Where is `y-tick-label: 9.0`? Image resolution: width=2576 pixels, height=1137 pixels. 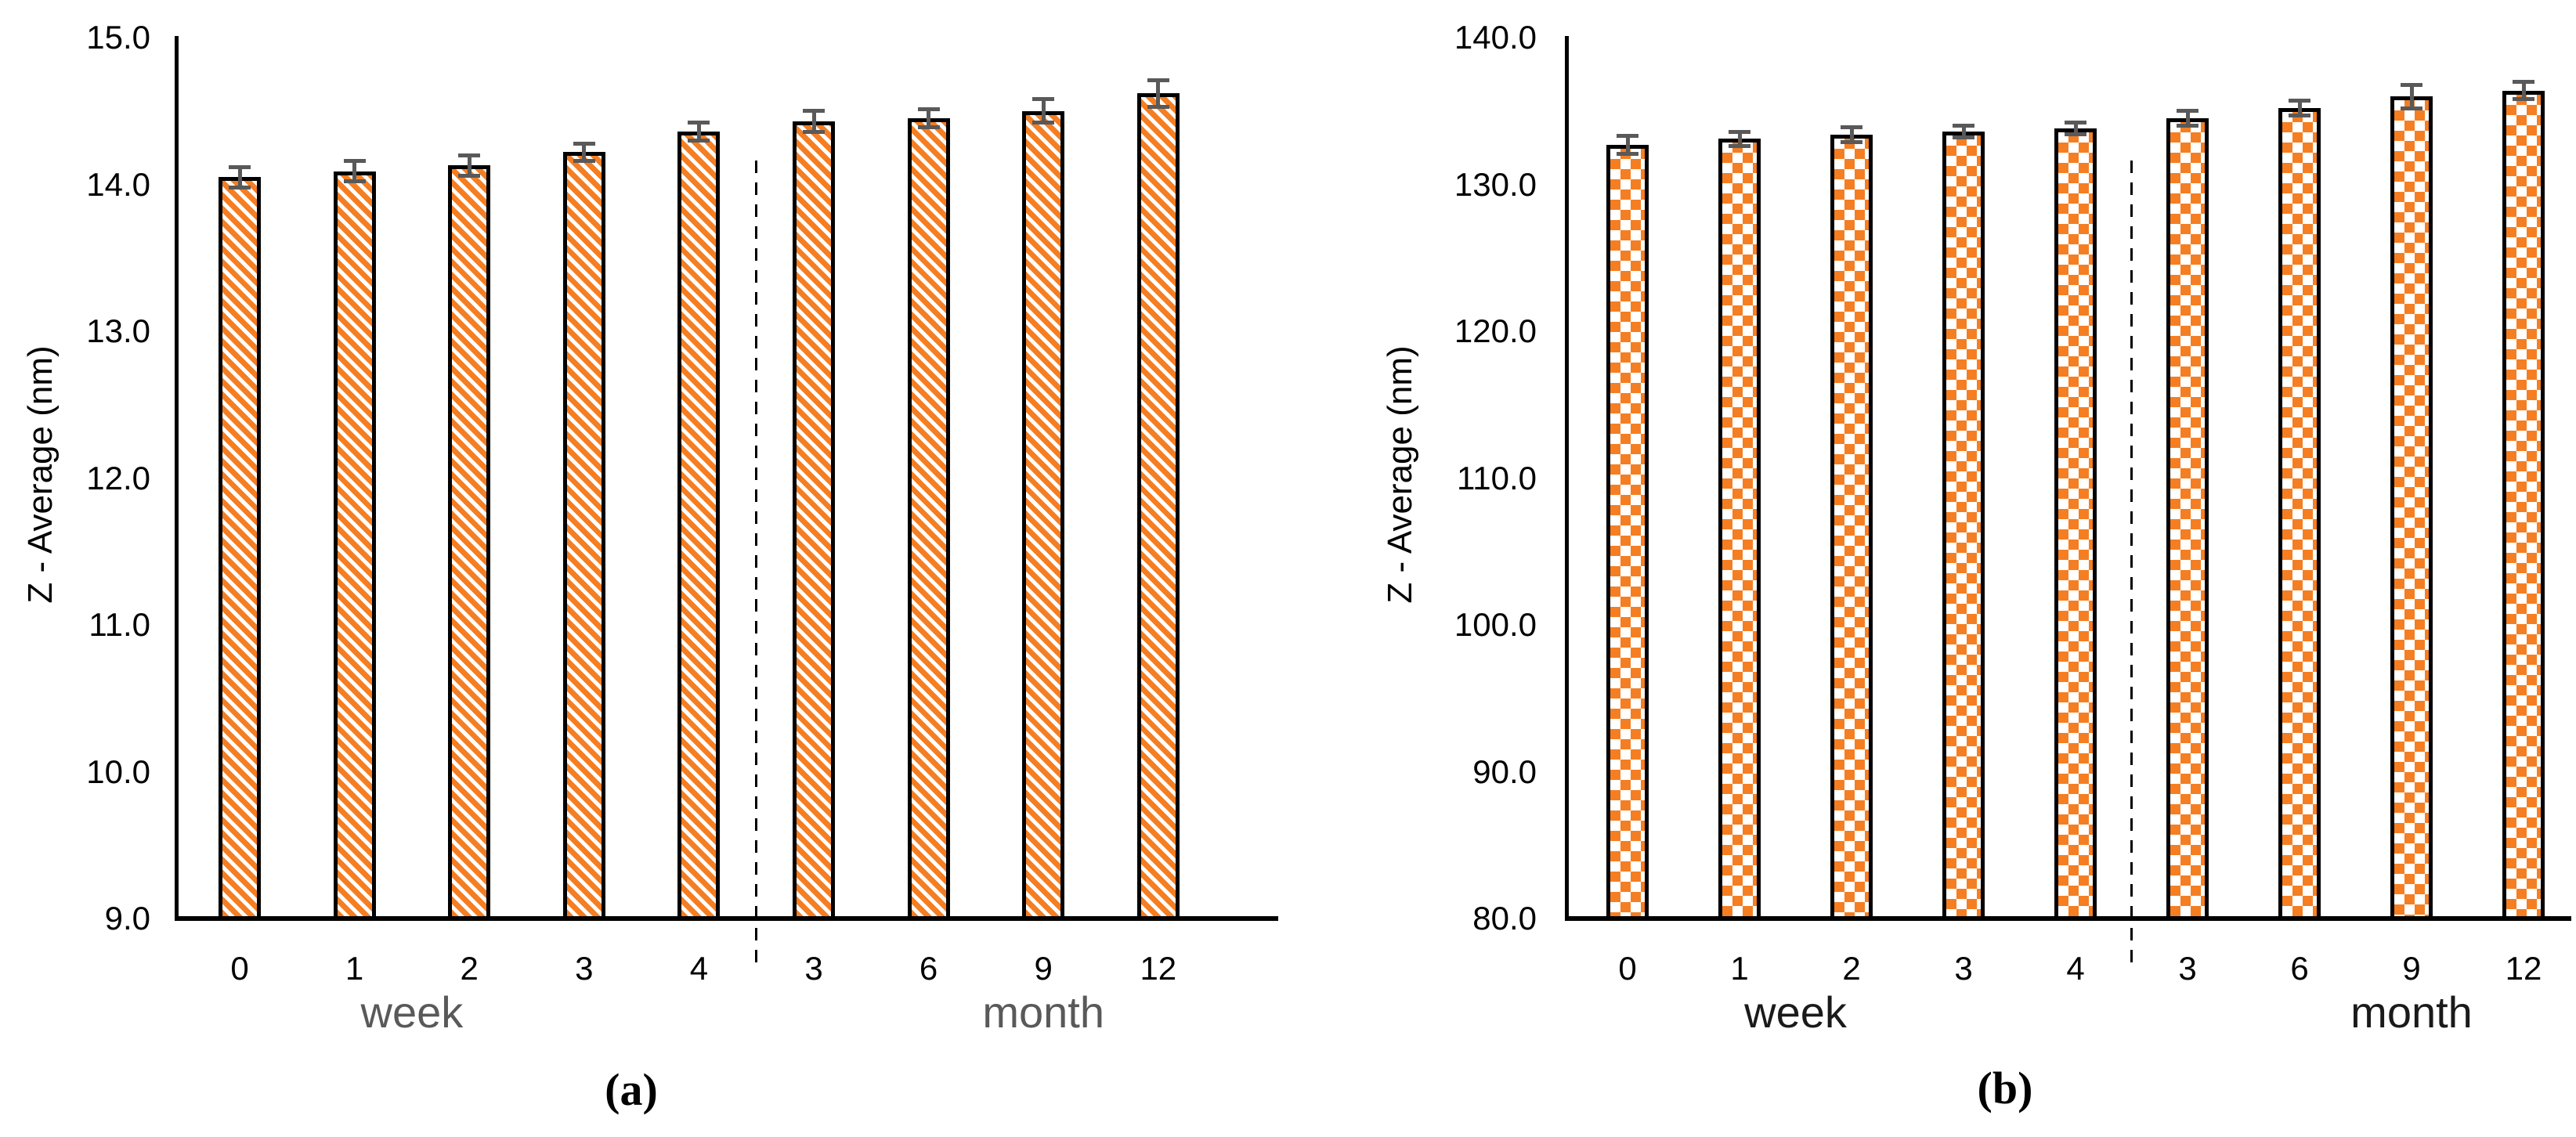 y-tick-label: 9.0 is located at coordinates (127, 918).